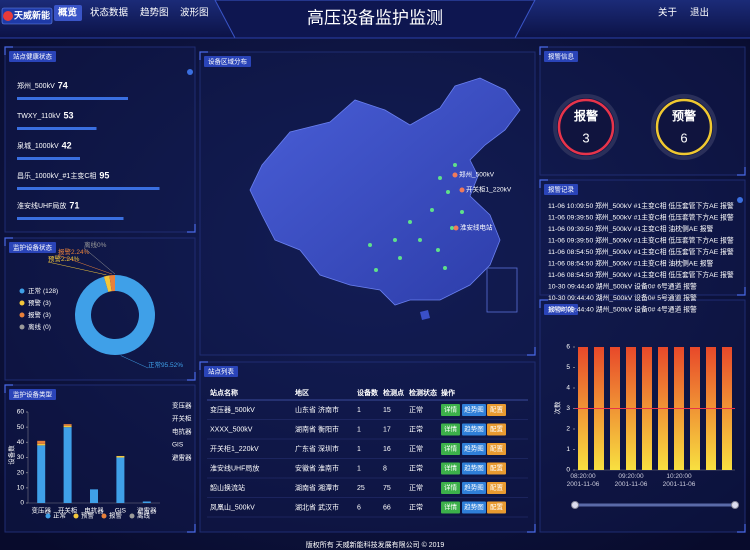 This screenshot has height=550, width=750. Describe the element at coordinates (557, 408) in the screenshot. I see `y-axis-label: 次数` at that location.